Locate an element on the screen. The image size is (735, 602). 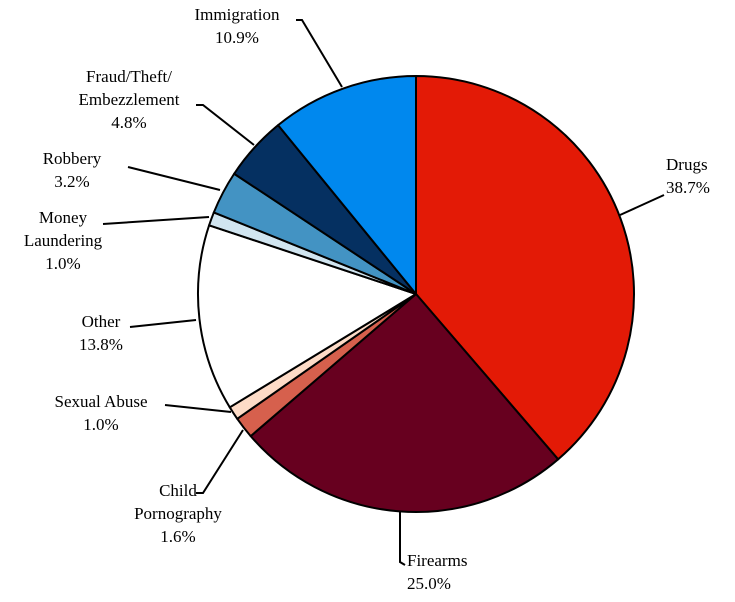
slice-label-money-laundering: Money Laundering 1.0% is located at coordinates (63, 240).